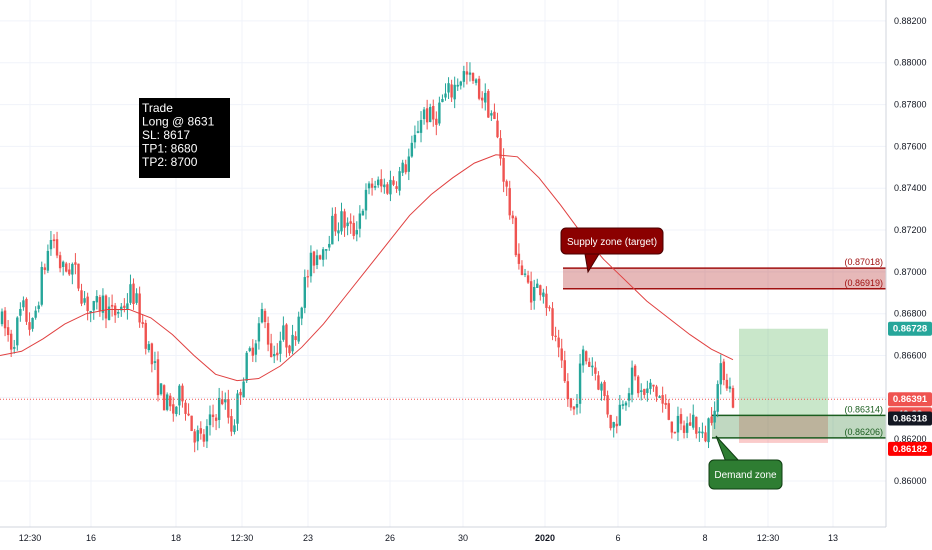 The image size is (932, 550). I want to click on demand-zone-rect, so click(799, 426).